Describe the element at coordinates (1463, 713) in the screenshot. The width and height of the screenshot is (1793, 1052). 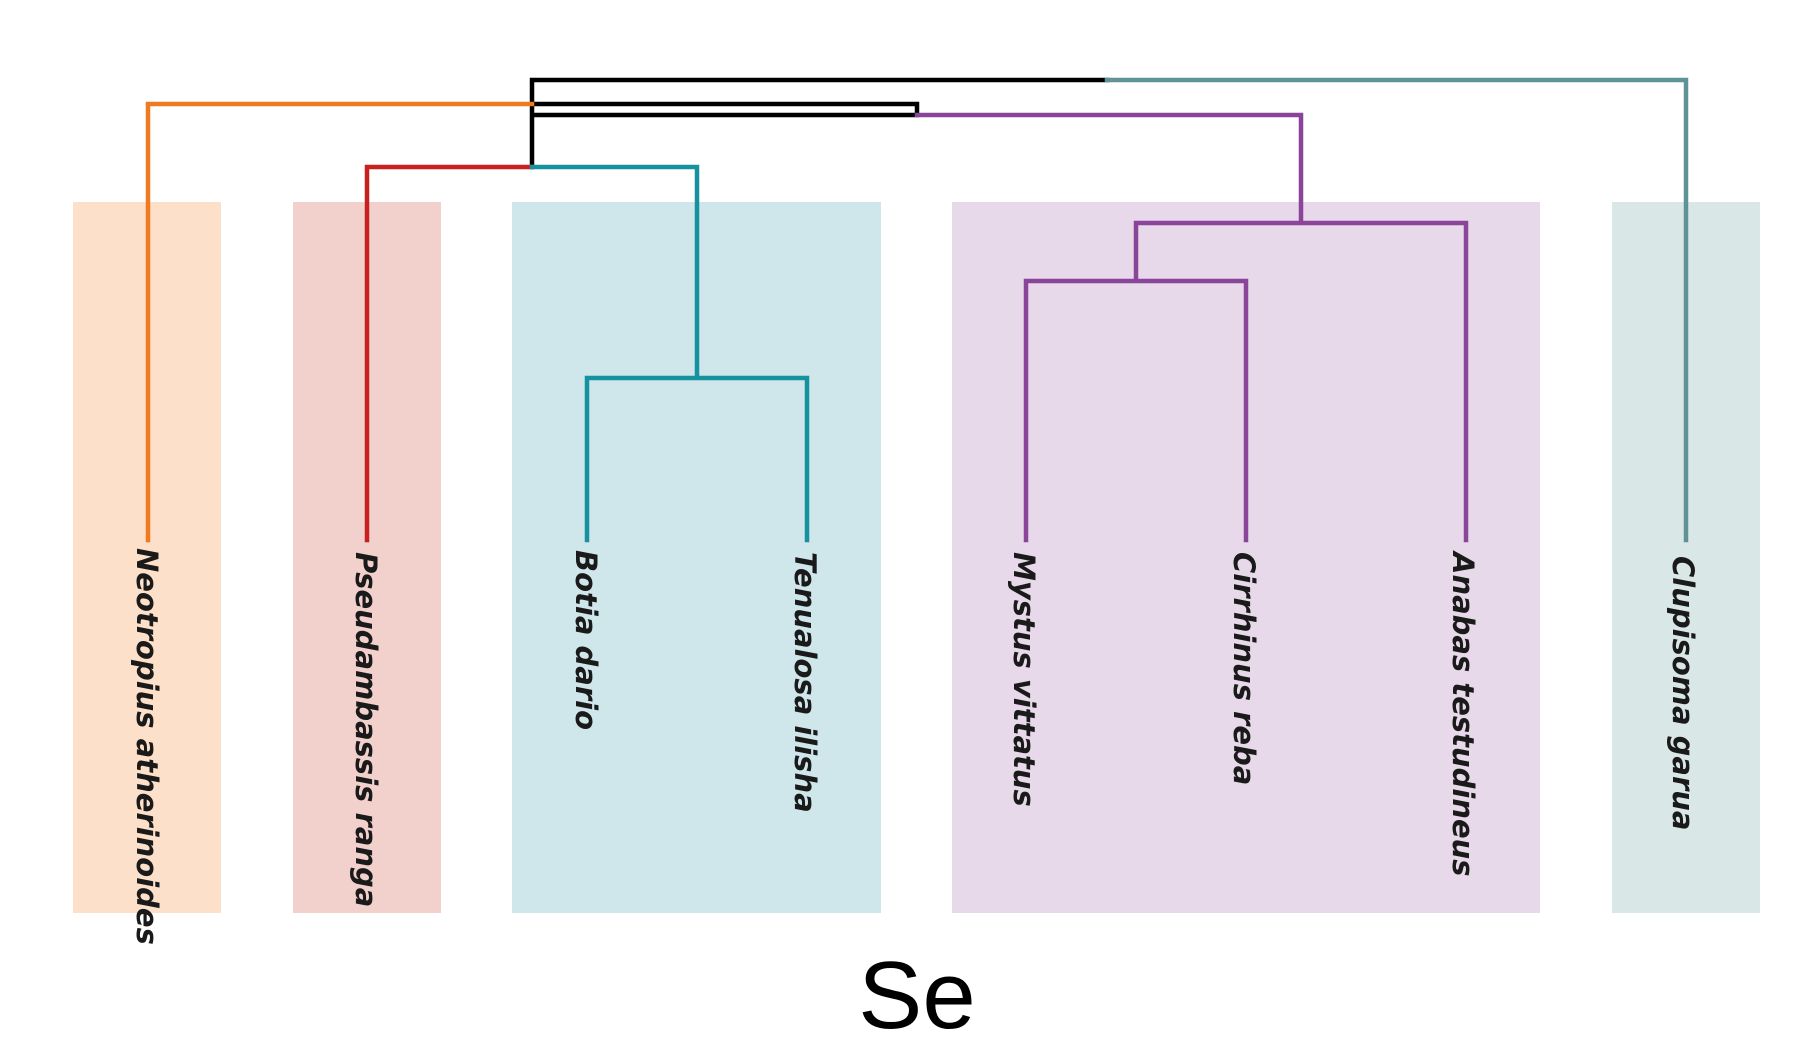
I see `leaf-label-anabas: Anabas testudineus` at that location.